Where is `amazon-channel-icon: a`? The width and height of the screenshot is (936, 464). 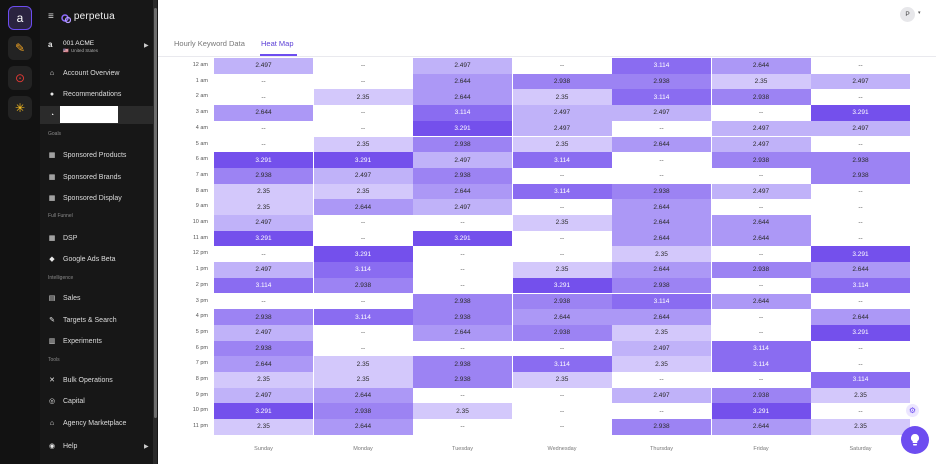
amazon-channel-icon: a is located at coordinates (20, 18).